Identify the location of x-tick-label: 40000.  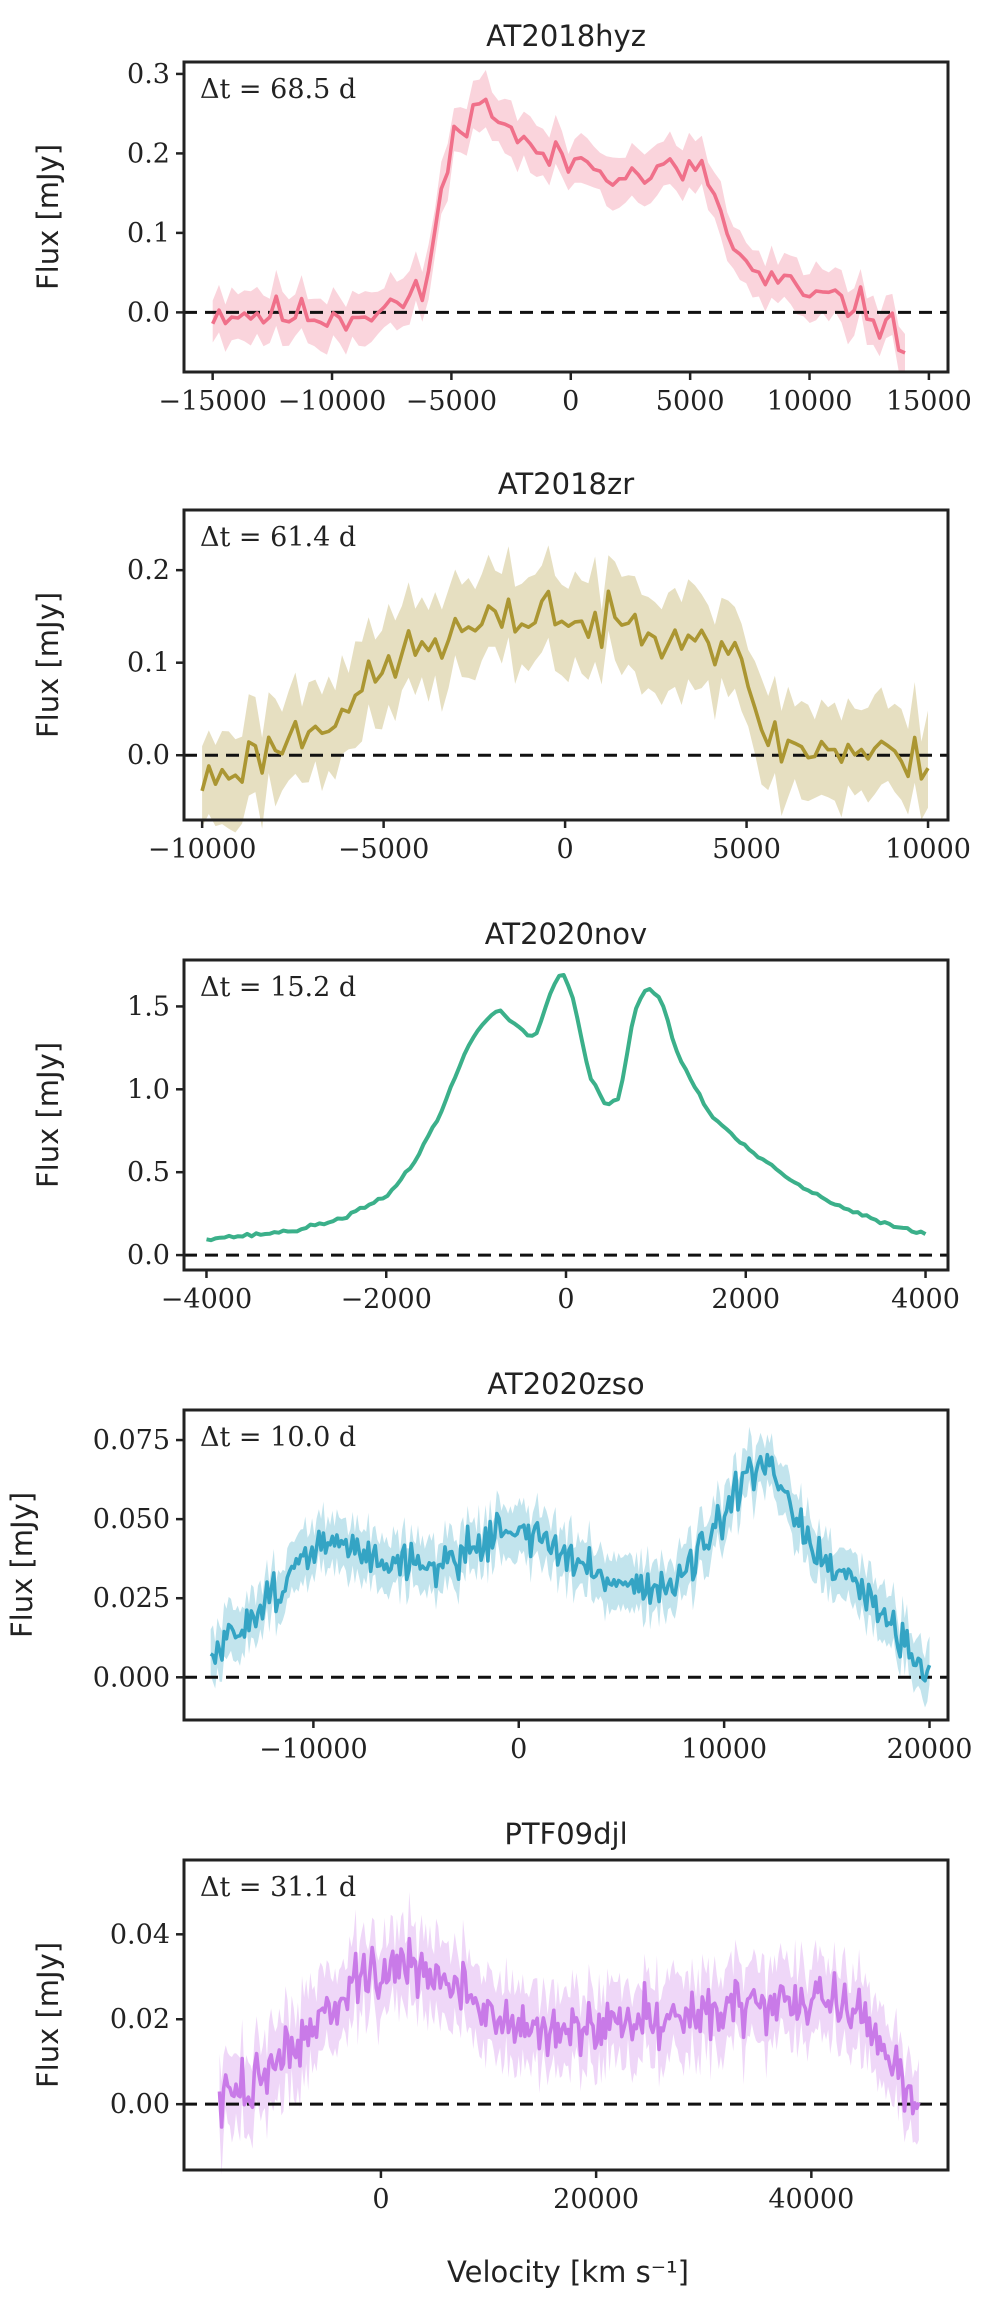
(811, 2199).